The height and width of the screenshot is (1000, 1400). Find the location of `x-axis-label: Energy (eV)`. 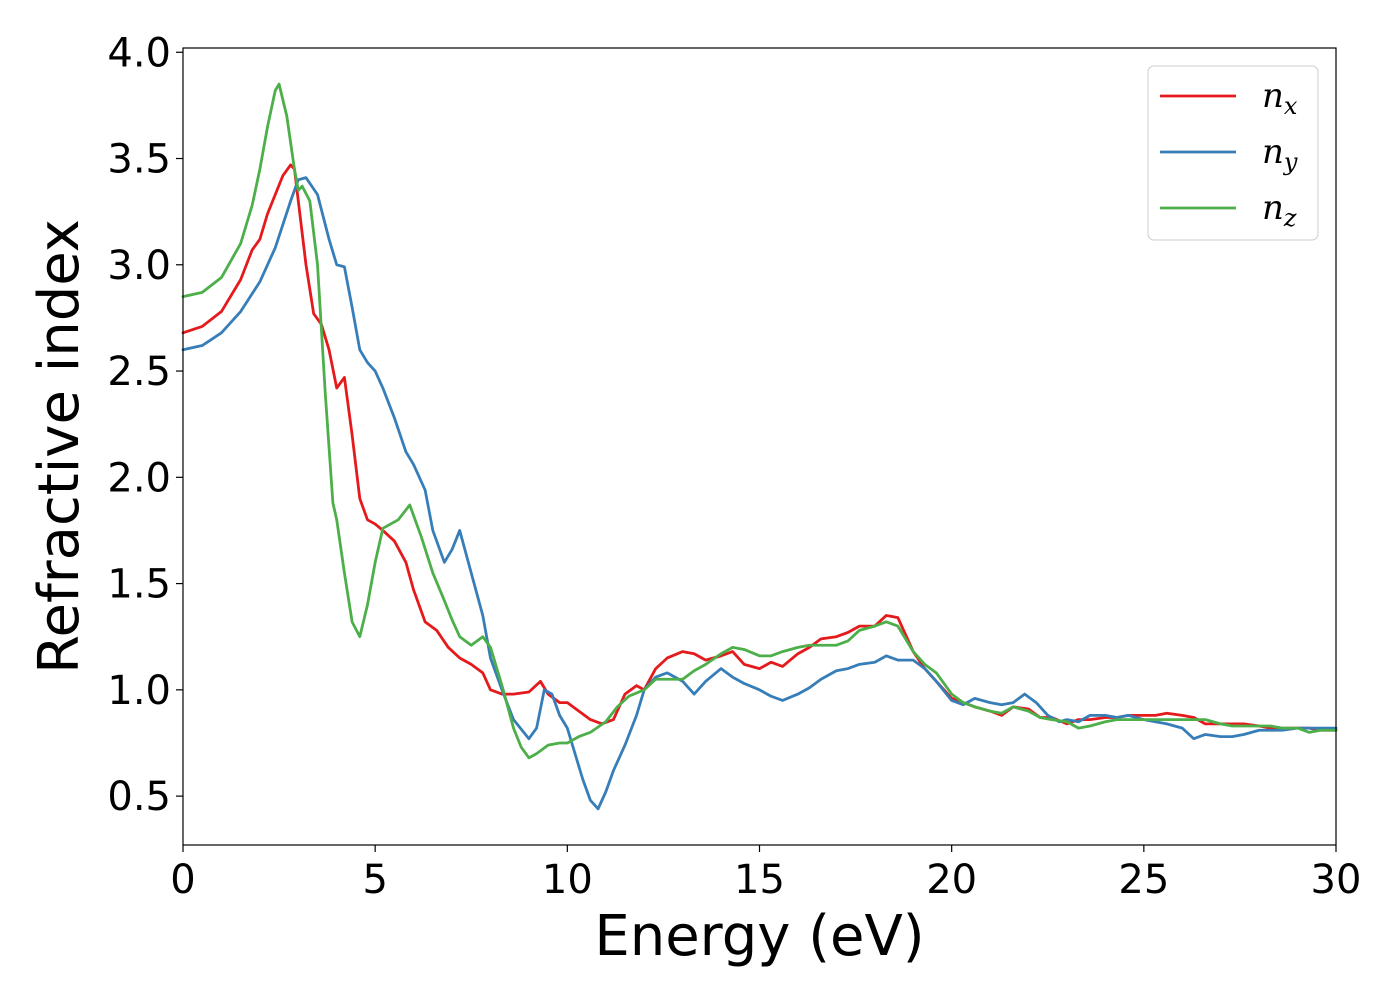

x-axis-label: Energy (eV) is located at coordinates (759, 936).